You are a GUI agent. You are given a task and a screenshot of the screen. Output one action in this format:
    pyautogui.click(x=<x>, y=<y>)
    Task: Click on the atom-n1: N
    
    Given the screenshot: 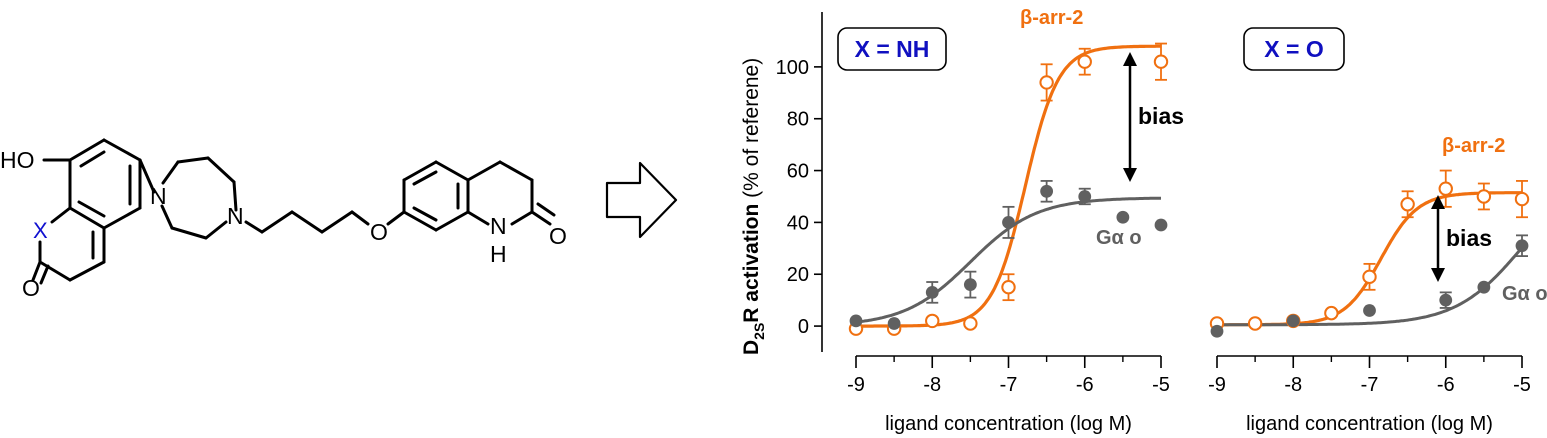 What is the action you would take?
    pyautogui.click(x=158, y=196)
    